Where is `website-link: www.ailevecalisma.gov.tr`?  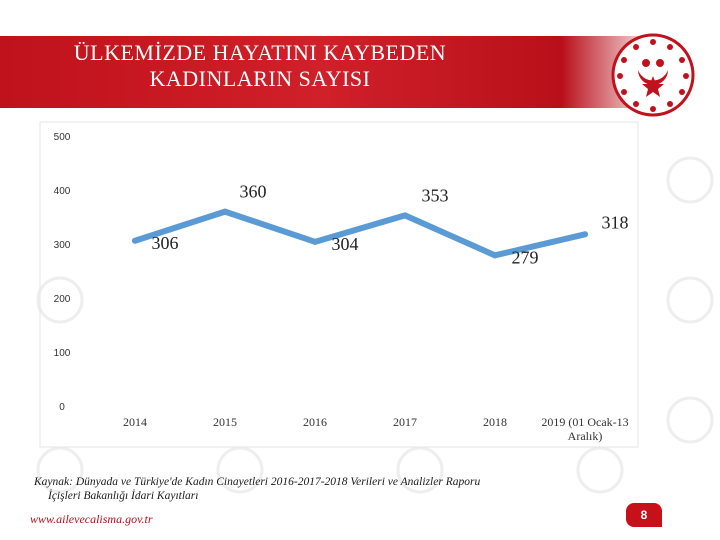
website-link: www.ailevecalisma.gov.tr is located at coordinates (91, 519).